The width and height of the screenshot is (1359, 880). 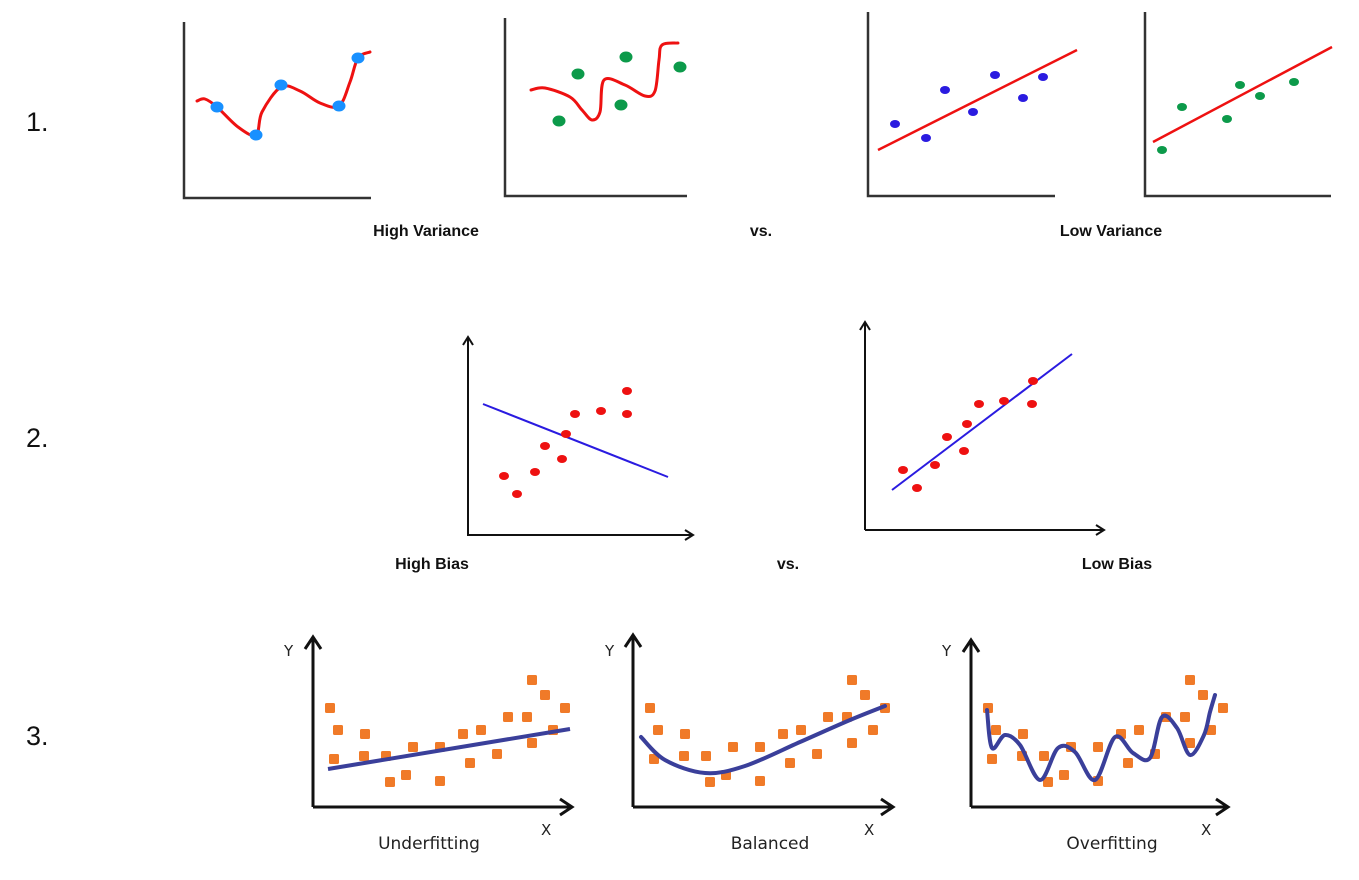 What do you see at coordinates (1111, 231) in the screenshot?
I see `low-variance-label: Low Variance` at bounding box center [1111, 231].